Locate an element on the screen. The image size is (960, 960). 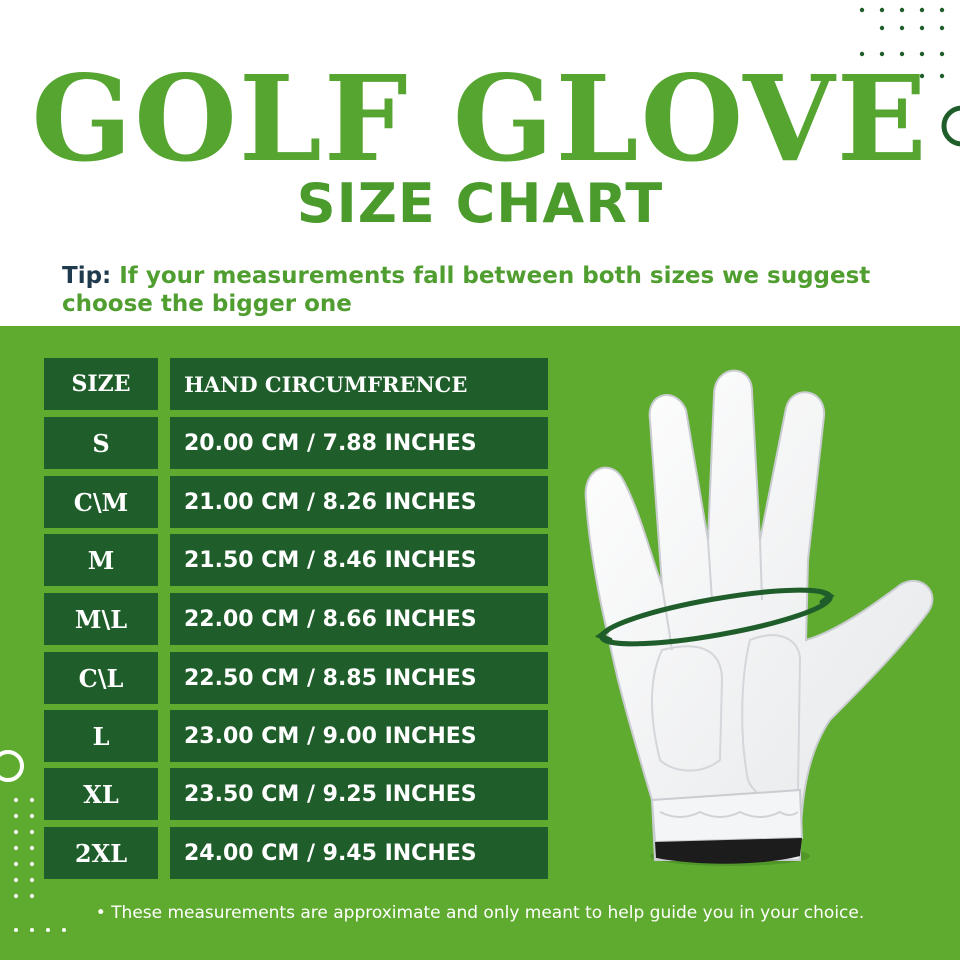
circumference-cell: 21.00 CM / 8.26 INCHES is located at coordinates (359, 502).